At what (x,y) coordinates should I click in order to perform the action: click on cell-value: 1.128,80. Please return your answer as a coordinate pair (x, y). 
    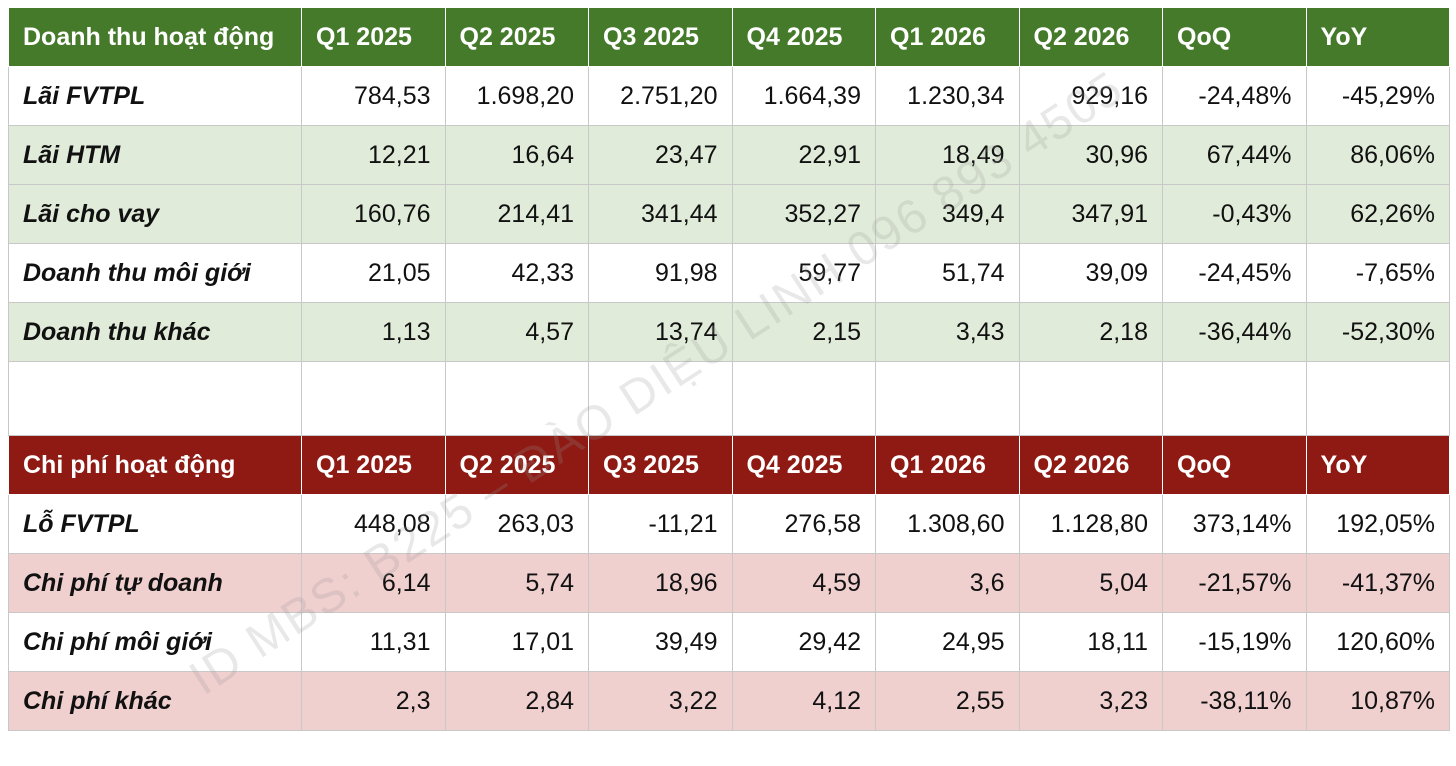
    Looking at the image, I should click on (1090, 524).